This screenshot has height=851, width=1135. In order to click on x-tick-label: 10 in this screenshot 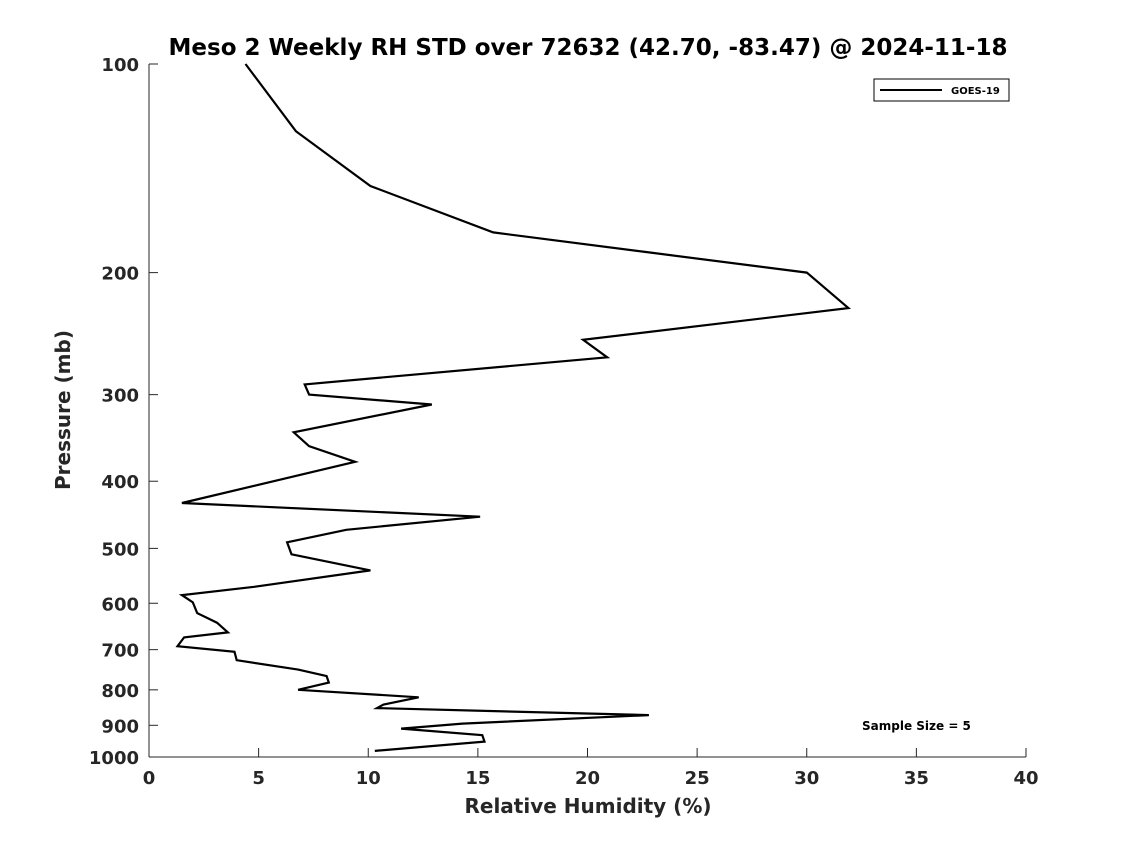, I will do `click(368, 778)`.